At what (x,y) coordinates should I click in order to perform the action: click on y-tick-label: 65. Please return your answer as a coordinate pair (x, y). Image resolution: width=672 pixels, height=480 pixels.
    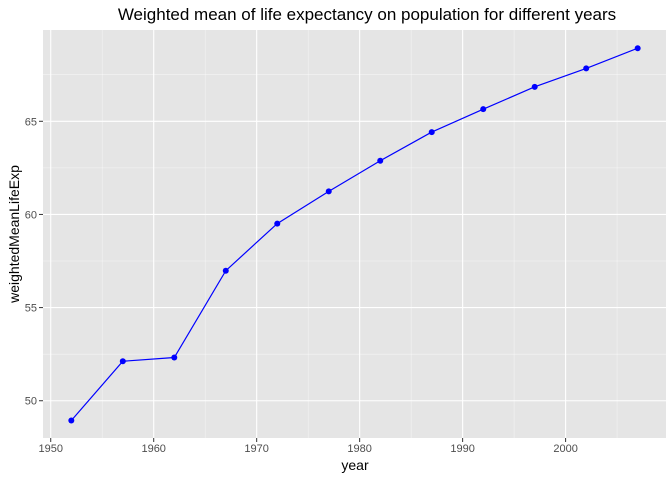
    Looking at the image, I should click on (31, 122).